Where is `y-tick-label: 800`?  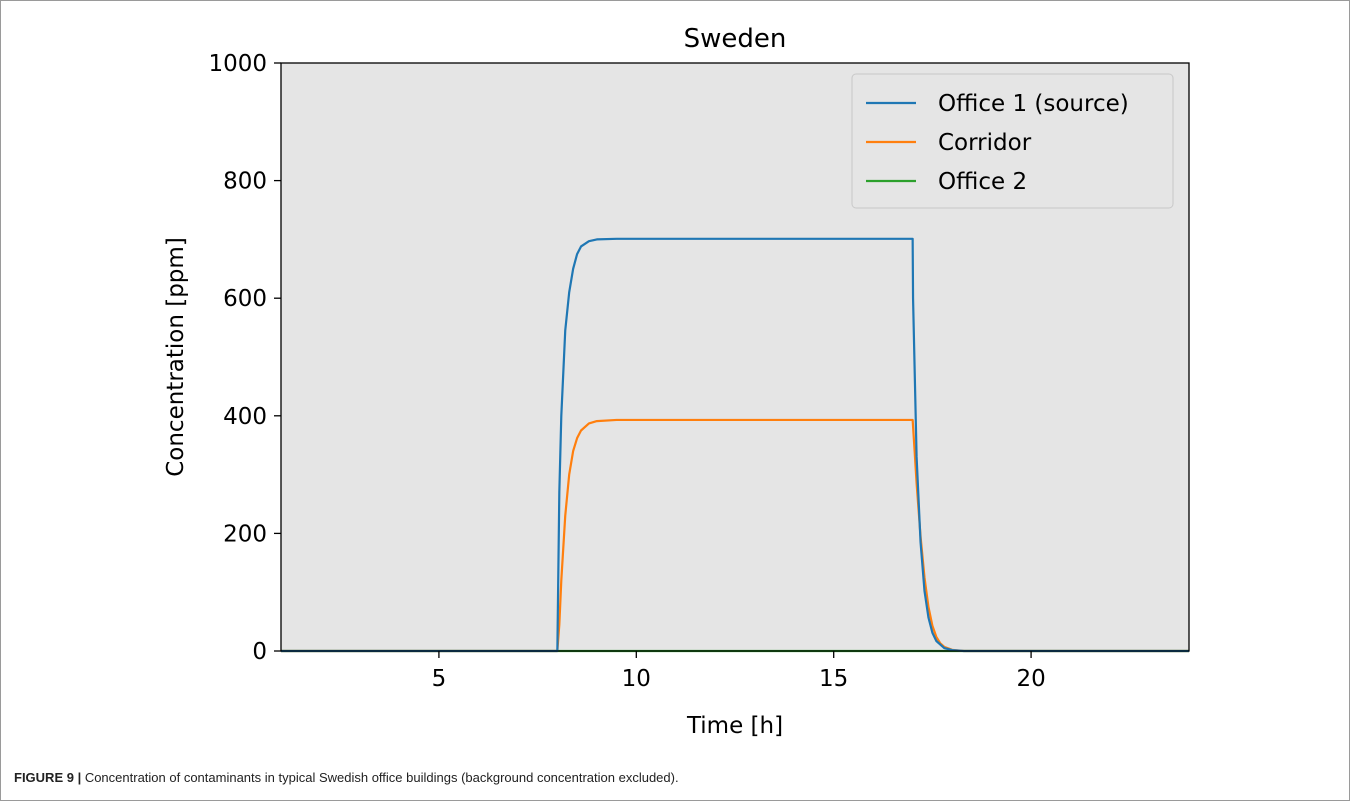 y-tick-label: 800 is located at coordinates (245, 182).